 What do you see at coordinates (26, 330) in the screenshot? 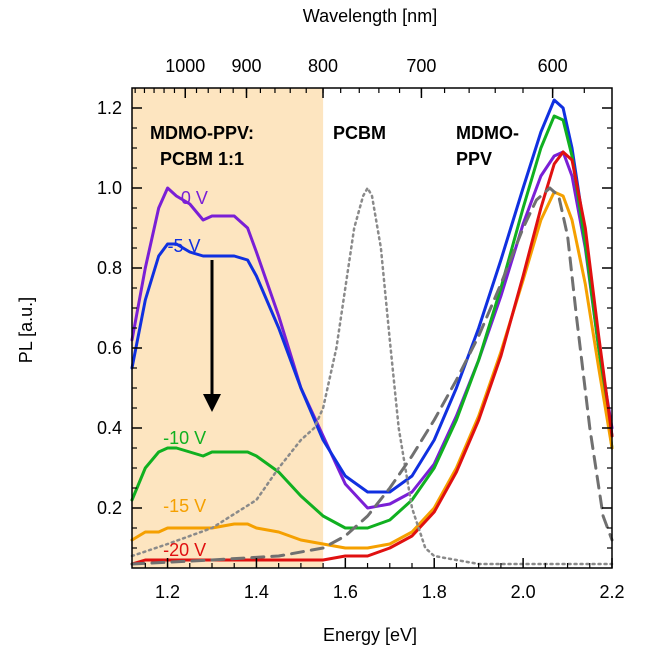
I see `y-axis-title: PL [a.u.]` at bounding box center [26, 330].